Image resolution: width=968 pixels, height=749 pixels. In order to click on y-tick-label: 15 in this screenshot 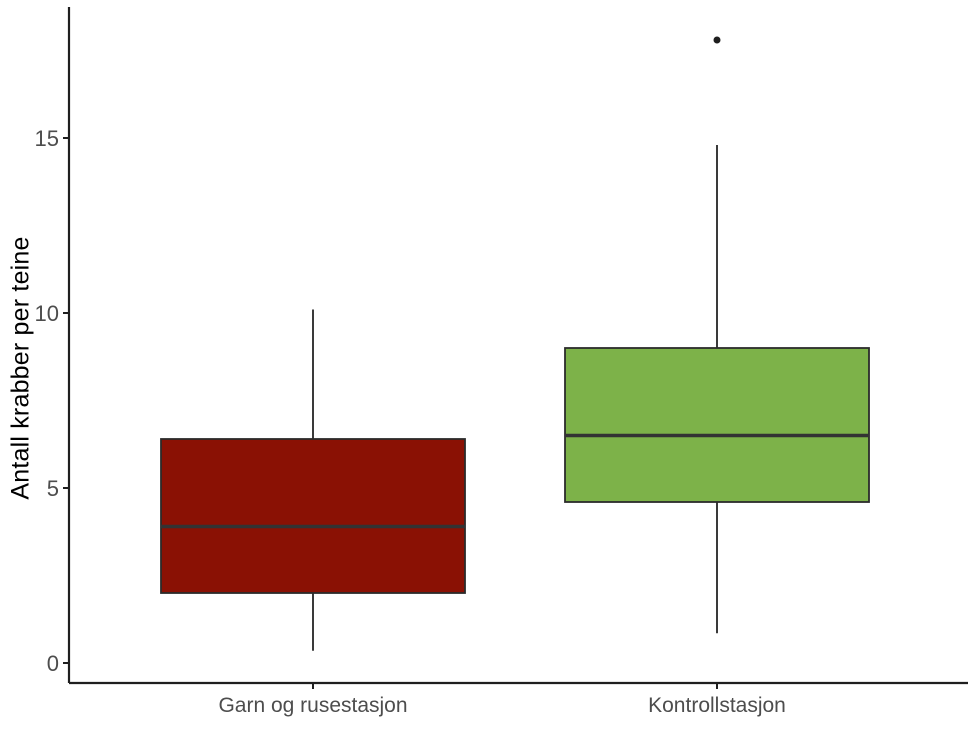, I will do `click(47, 138)`.